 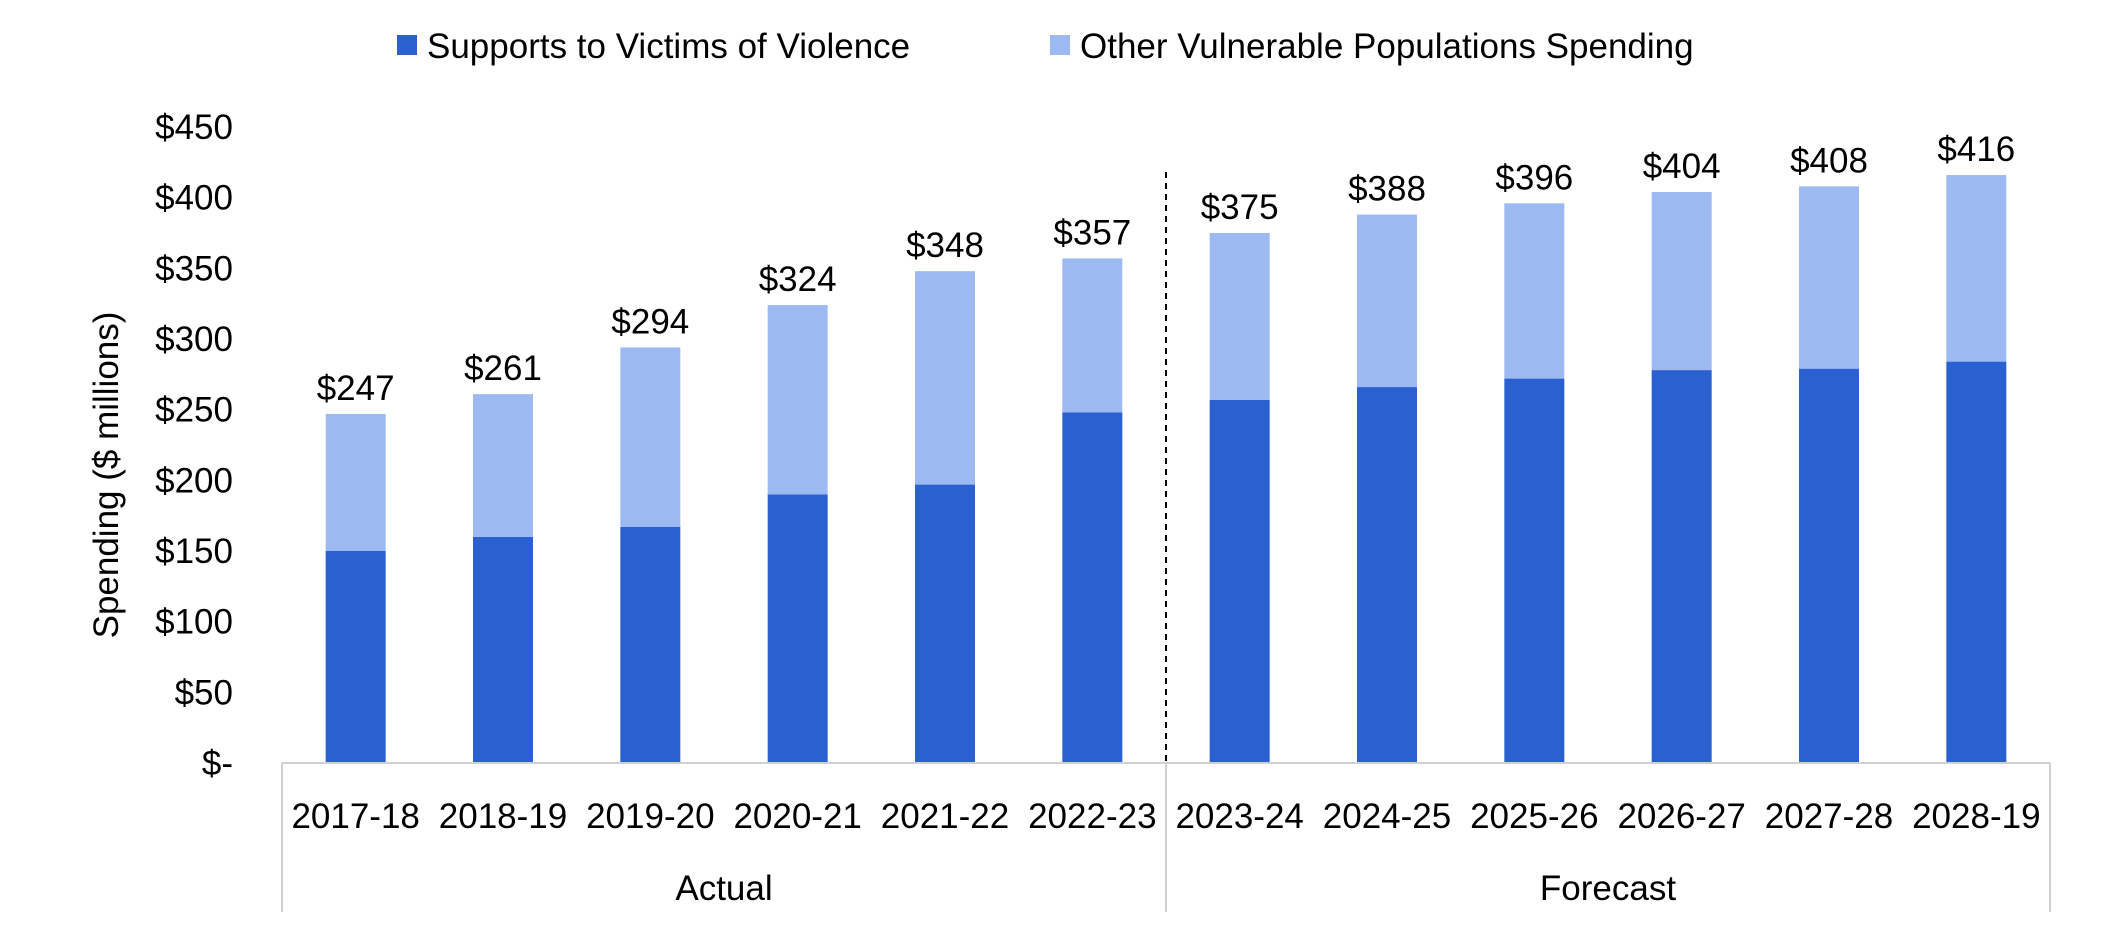 I want to click on y-axis: $- $50 $100 $150 $200 $250 $300 $350 $400 $450, so click(x=194, y=445).